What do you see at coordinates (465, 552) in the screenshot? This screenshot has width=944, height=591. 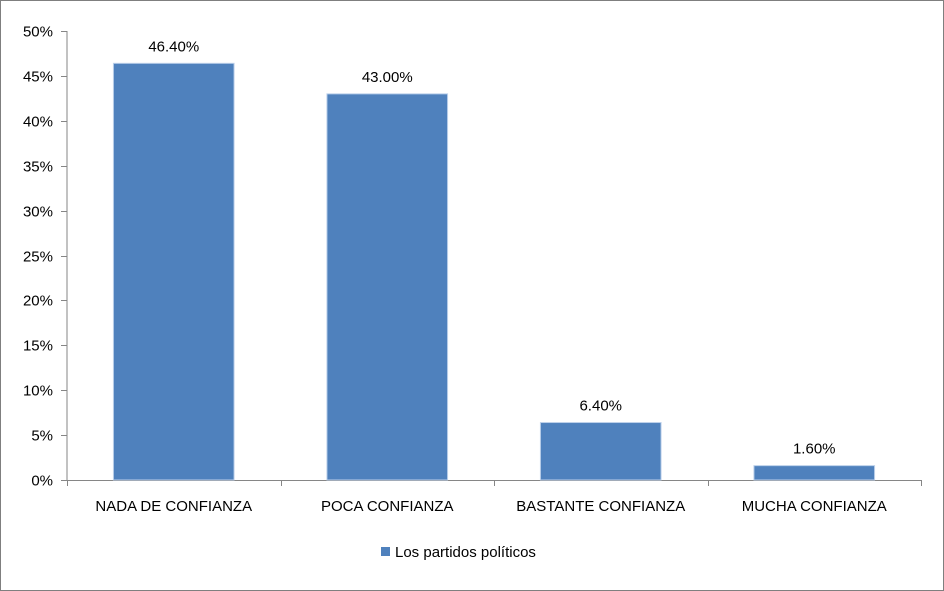 I see `legend-label: Los partidos políticos` at bounding box center [465, 552].